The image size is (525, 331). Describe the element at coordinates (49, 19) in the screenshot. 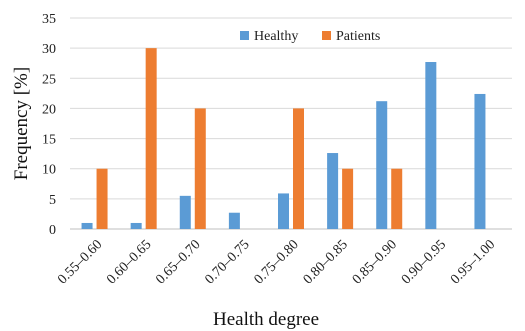

I see `y-tick-label-35: 35` at that location.